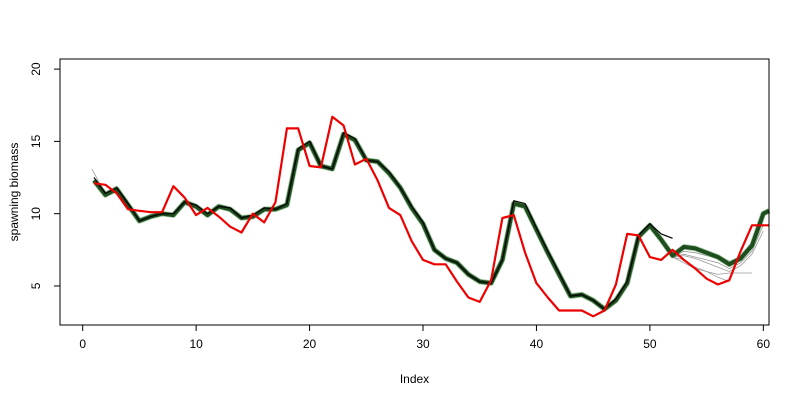 The height and width of the screenshot is (400, 800). I want to click on x-tick-label: 20, so click(310, 344).